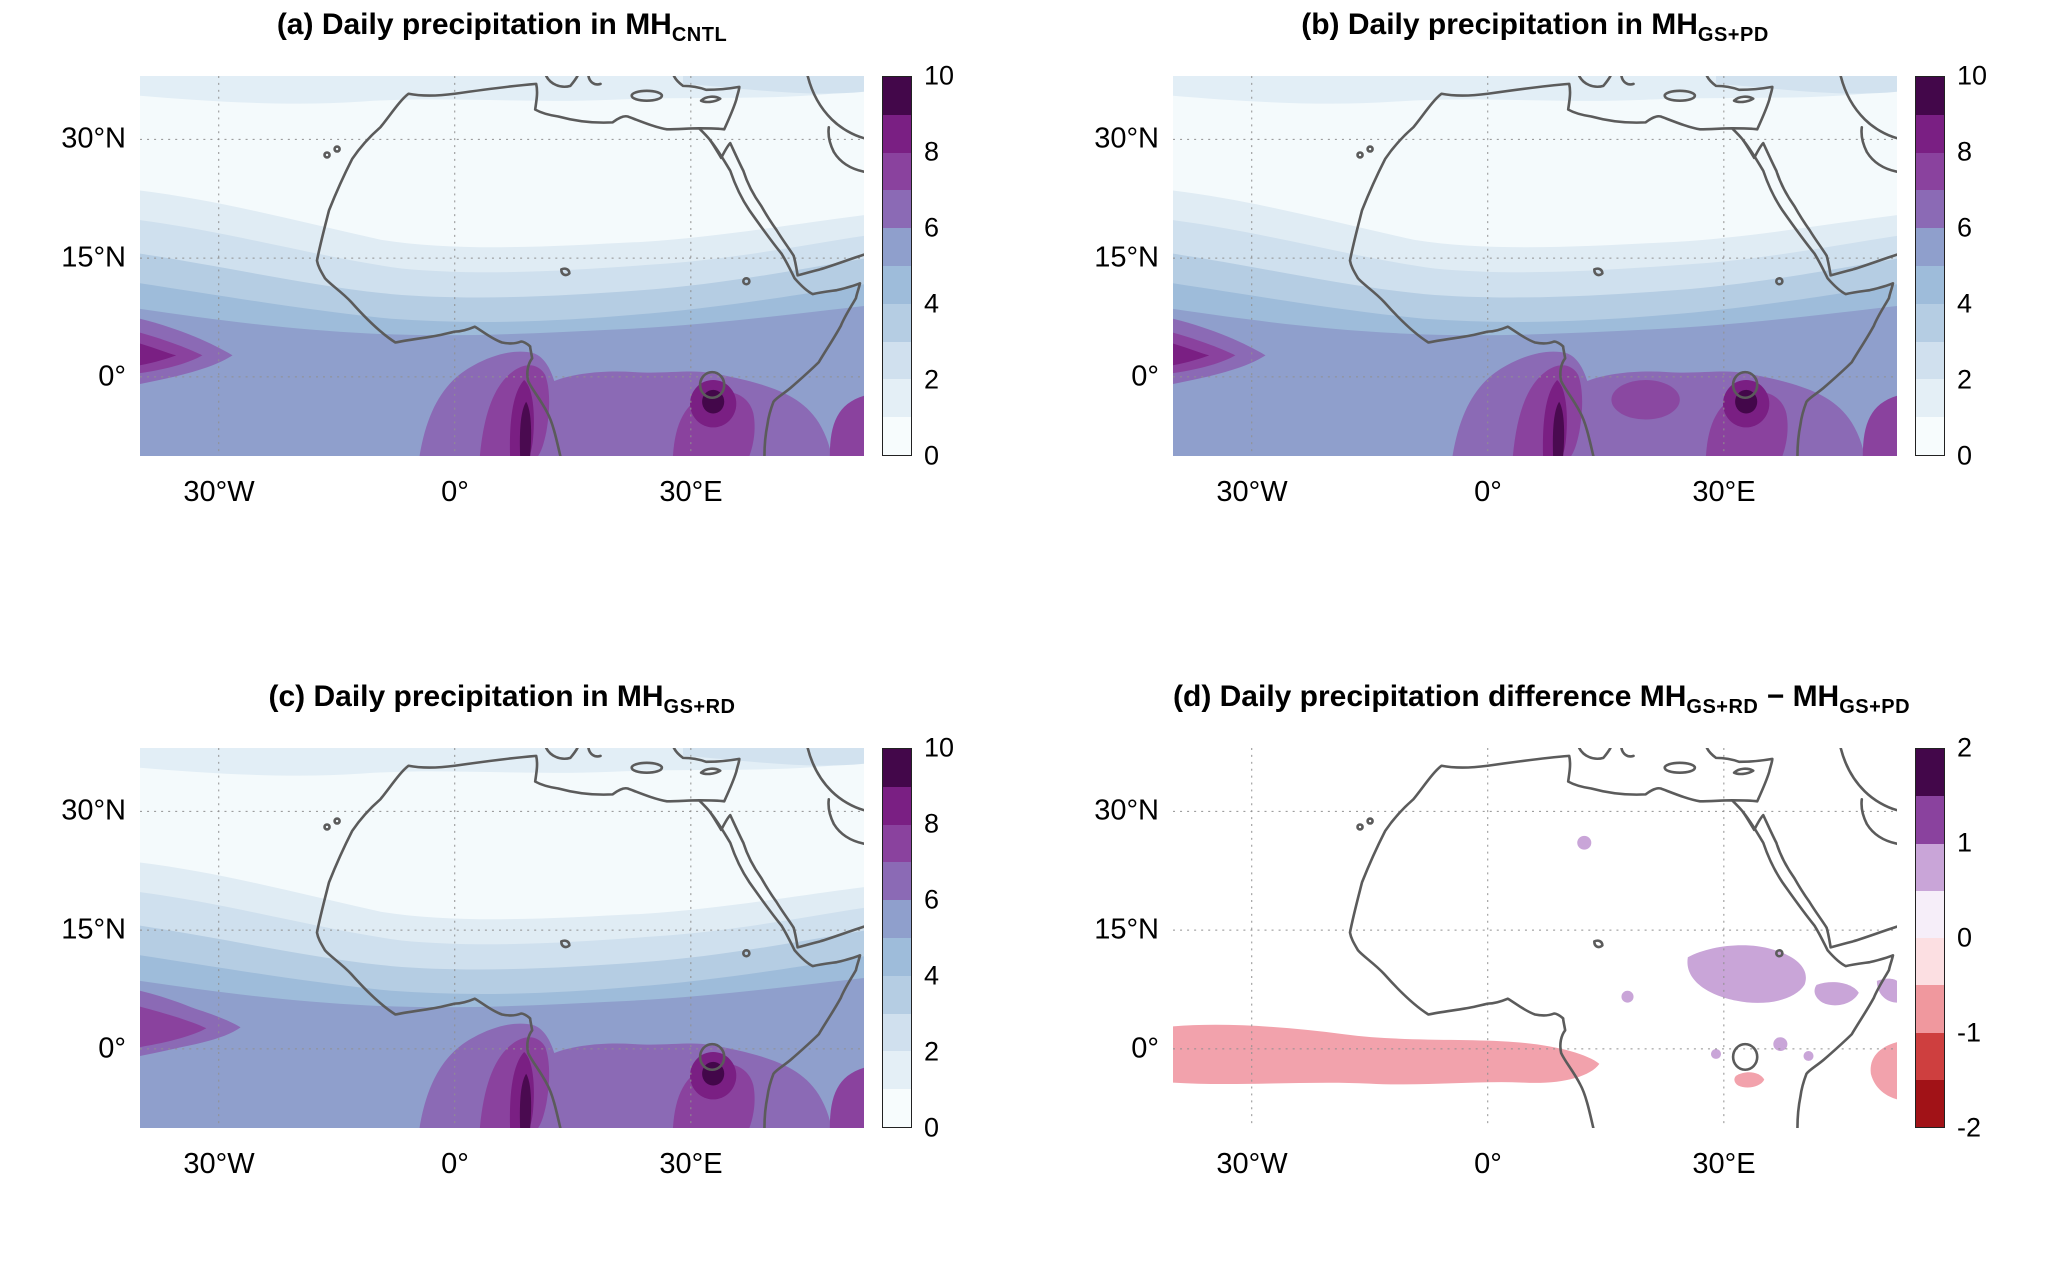  I want to click on panel-b-xtick-0: 0°, so click(1488, 492).